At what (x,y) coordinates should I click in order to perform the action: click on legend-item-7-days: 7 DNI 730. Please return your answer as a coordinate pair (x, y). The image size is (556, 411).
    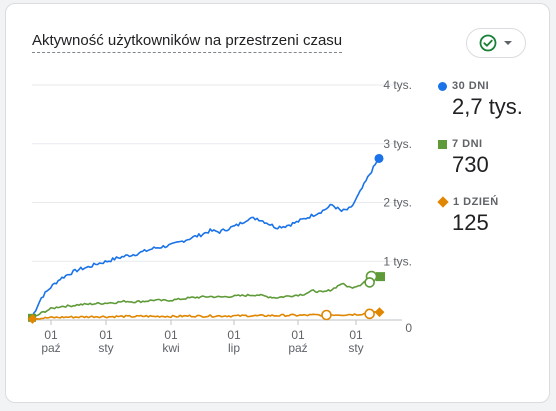
    Looking at the image, I should click on (493, 158).